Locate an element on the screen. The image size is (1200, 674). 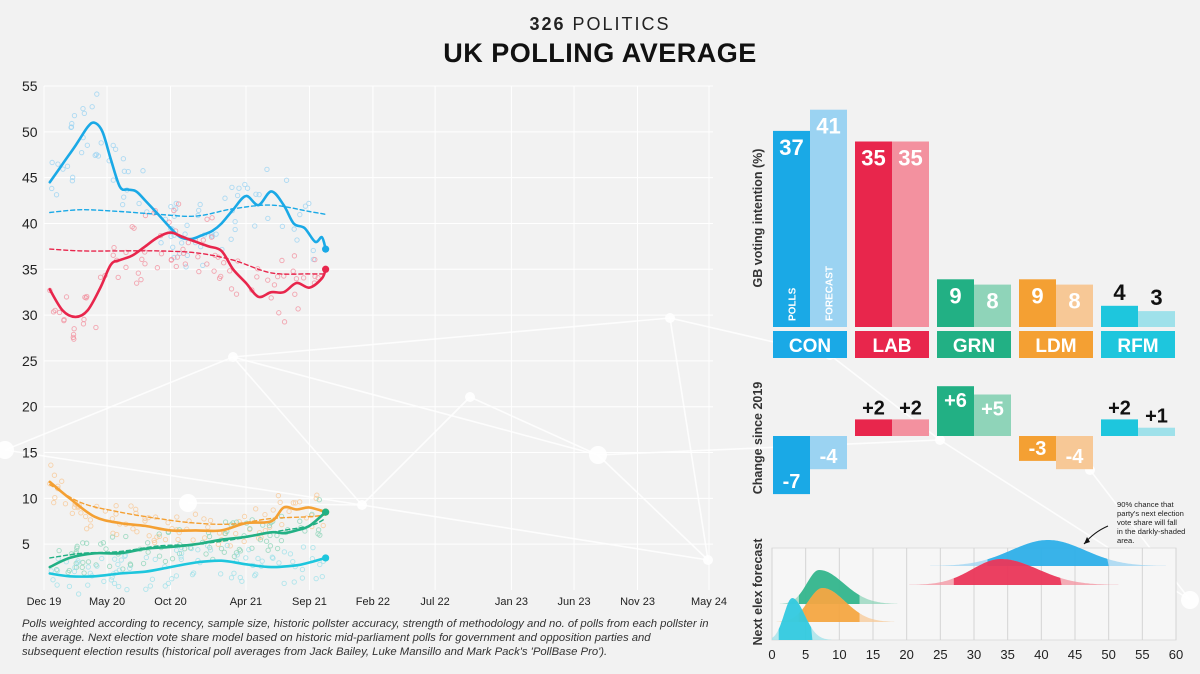
change-value-label-lab-0: +2 is located at coordinates (873, 408).